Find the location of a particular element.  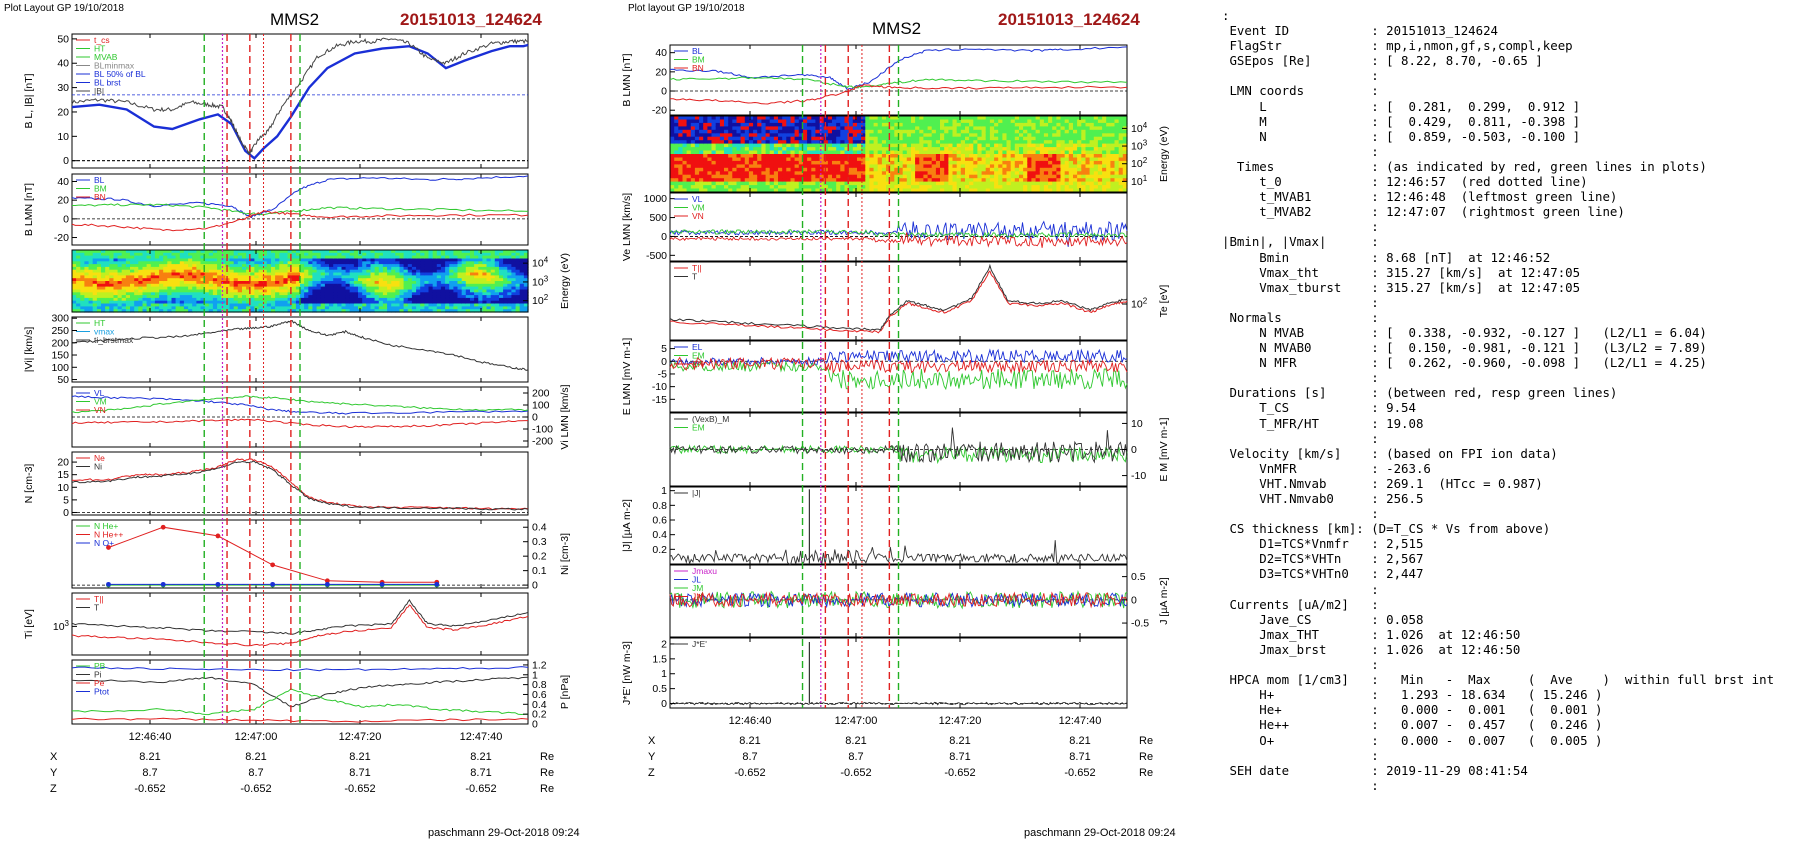

legend-entry: BL is located at coordinates (99, 180).